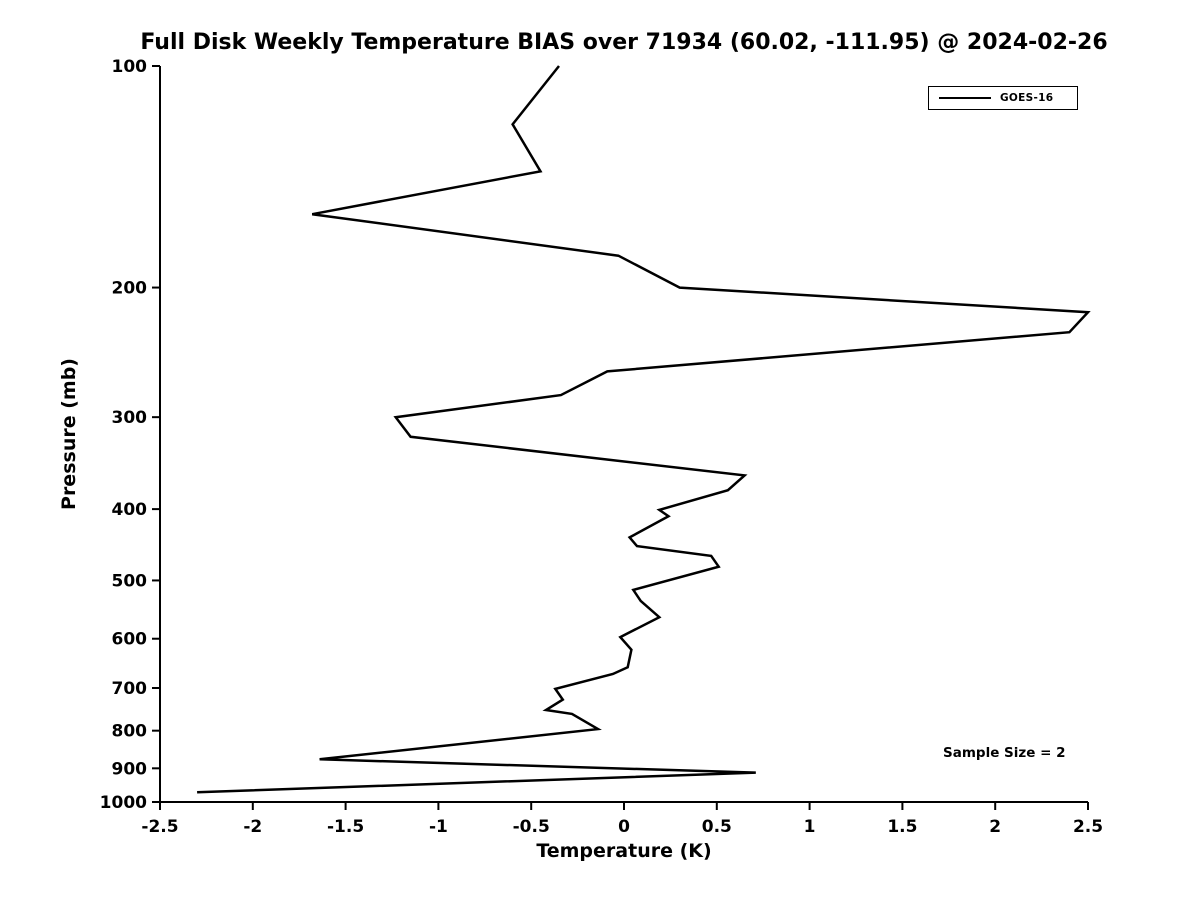 The width and height of the screenshot is (1200, 900). Describe the element at coordinates (1027, 98) in the screenshot. I see `legend-label: GOES-16` at that location.